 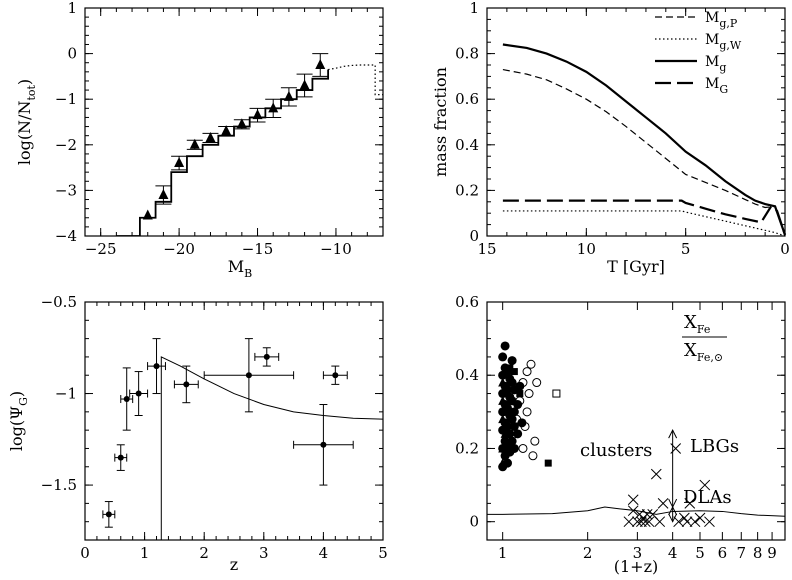 I want to click on y-tick-label: −4, so click(x=66, y=236).